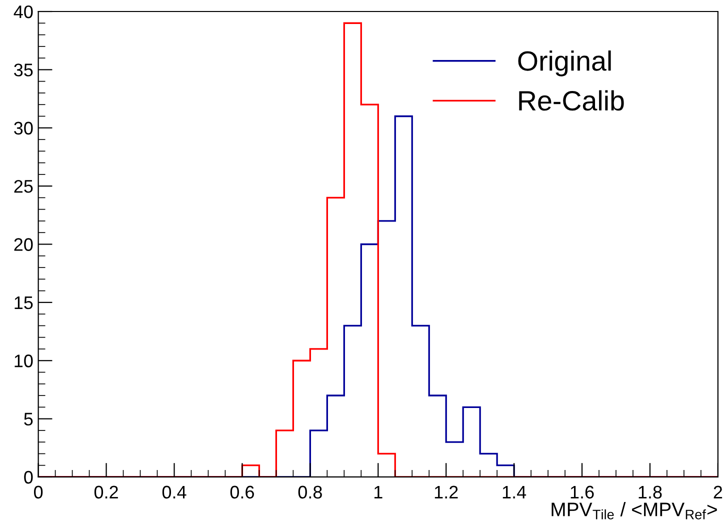 This screenshot has height=523, width=723. I want to click on x-tick-label: 1, so click(378, 492).